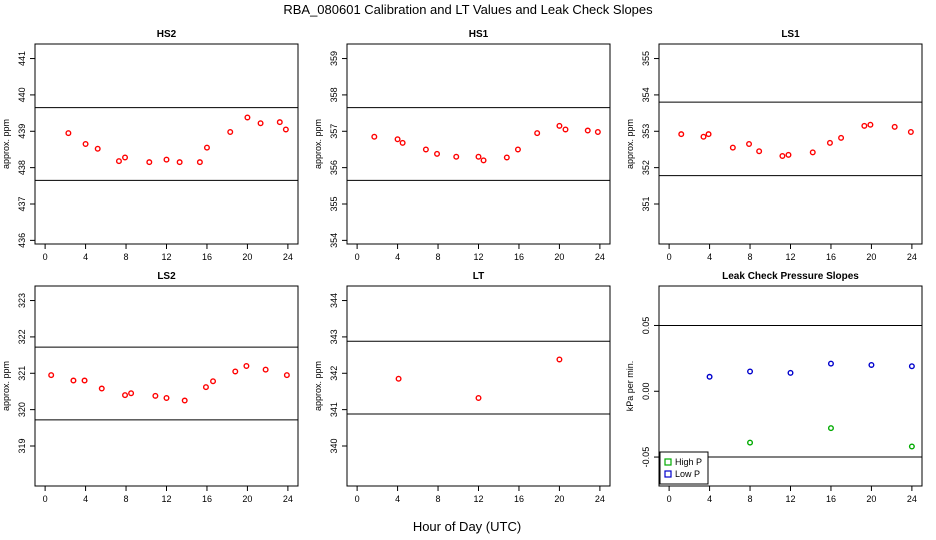 This screenshot has width=936, height=540. What do you see at coordinates (357, 499) in the screenshot?
I see `x-tick-label-lt: 0` at bounding box center [357, 499].